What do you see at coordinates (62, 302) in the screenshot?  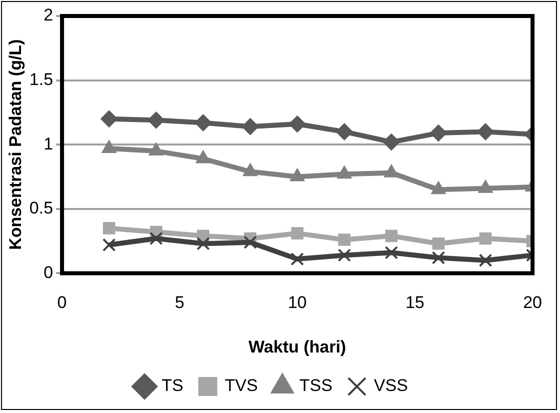 I see `x-tick-label: 0` at bounding box center [62, 302].